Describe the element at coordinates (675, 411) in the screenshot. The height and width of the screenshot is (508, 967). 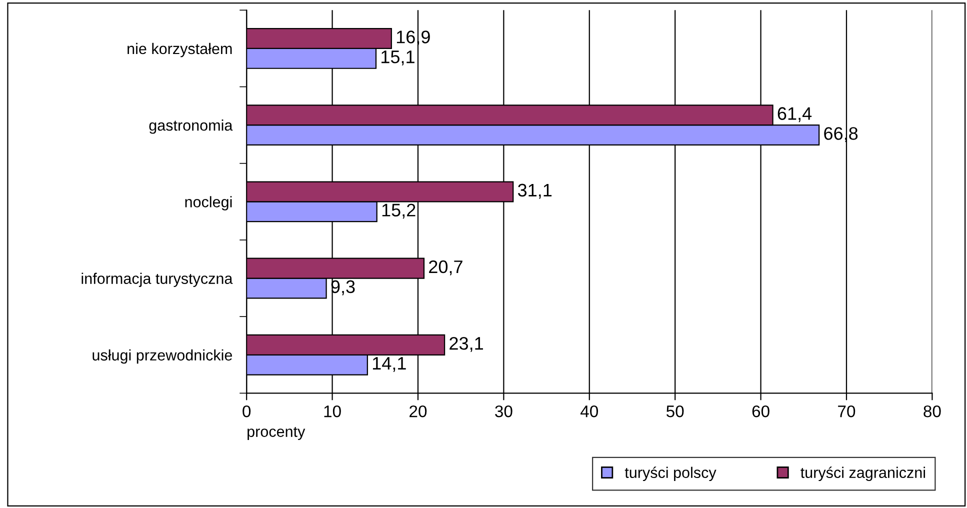
I see `x-tick-label: 50` at that location.